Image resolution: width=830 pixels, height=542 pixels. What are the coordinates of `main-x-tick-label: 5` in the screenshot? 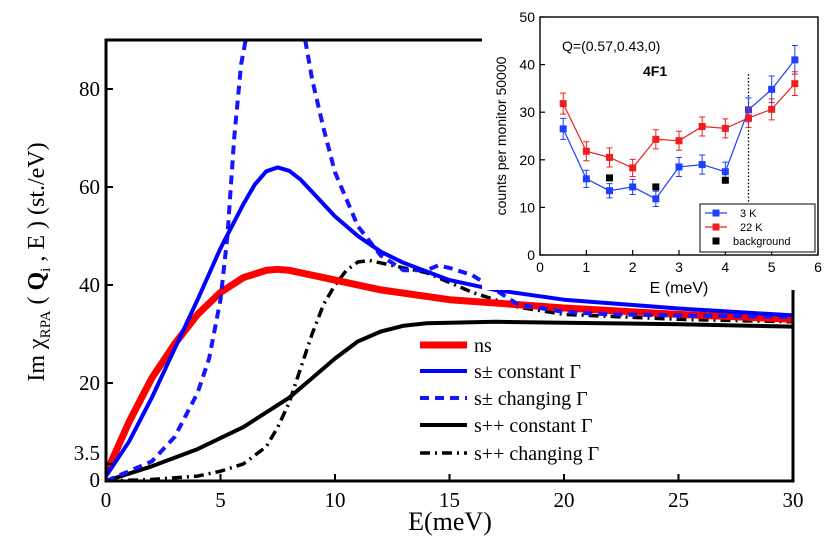 It's located at (220, 500).